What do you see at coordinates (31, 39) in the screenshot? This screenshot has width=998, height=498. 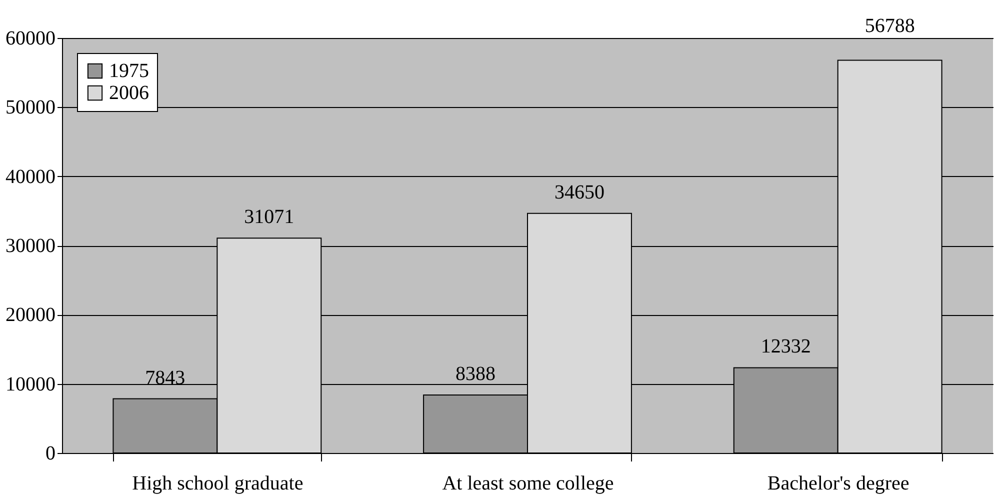 I see `y-tick-label: 60000` at bounding box center [31, 39].